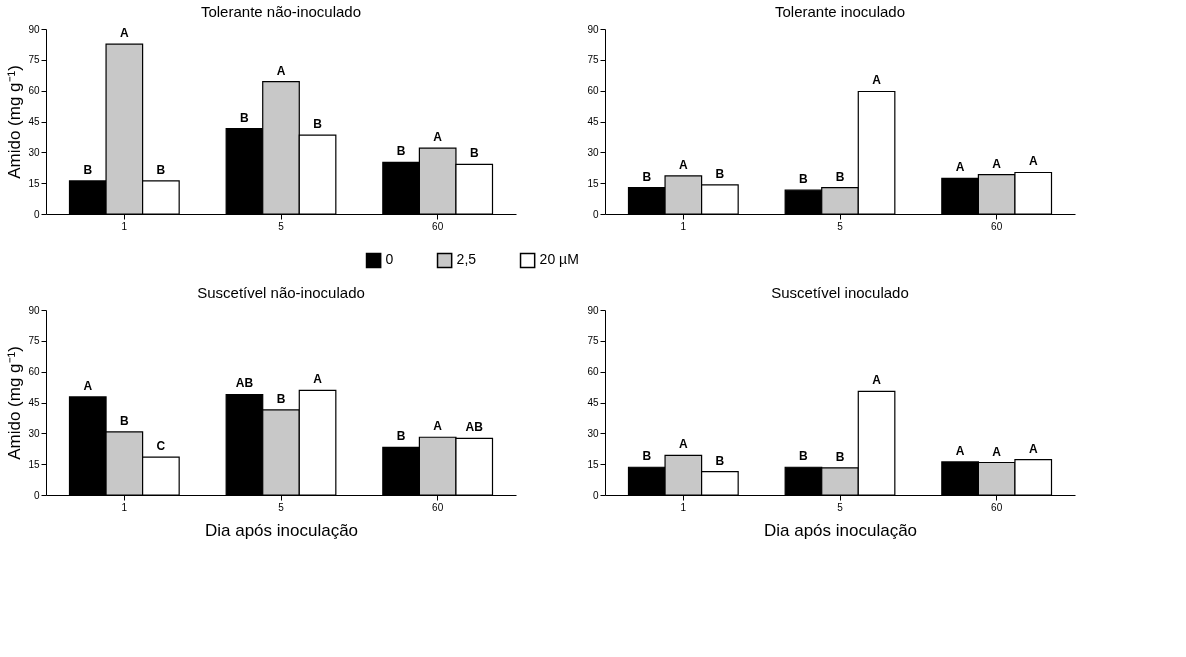 The height and width of the screenshot is (657, 1186). I want to click on legend-label: 20 µM, so click(559, 259).